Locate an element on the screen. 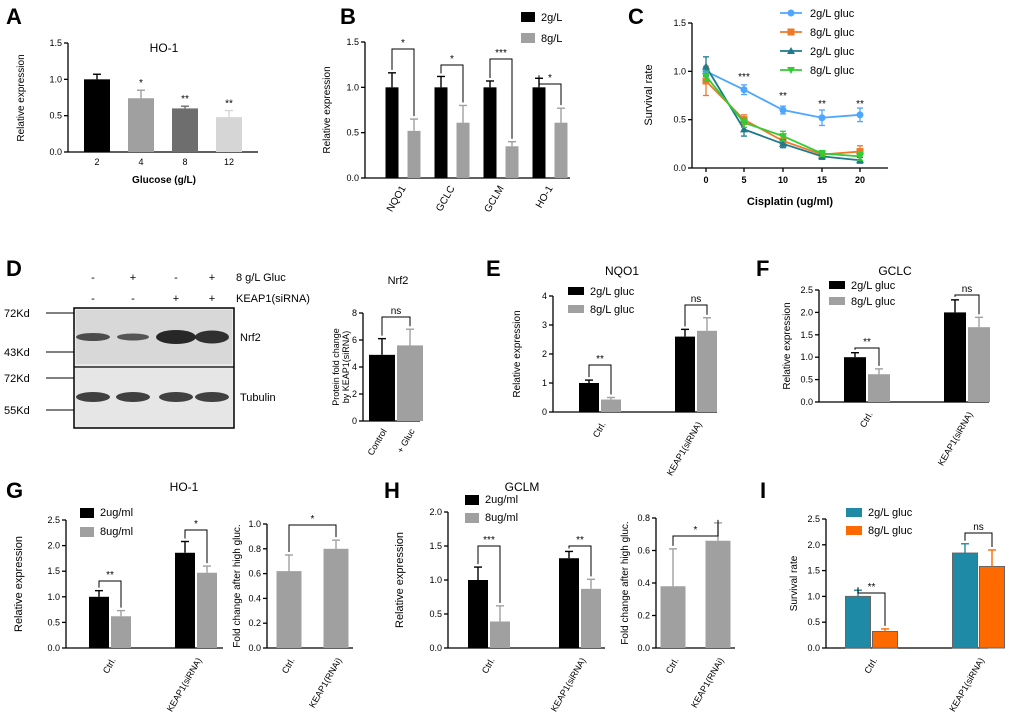 This screenshot has height=719, width=1020. x-tick-label: KEAP1(RNAi) is located at coordinates (325, 683).